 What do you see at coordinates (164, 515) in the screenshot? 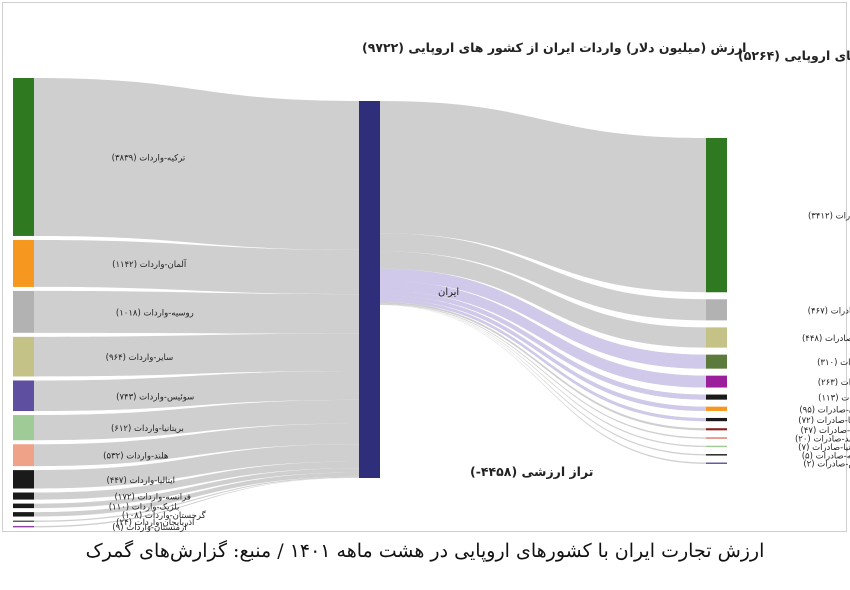
I see `import-10-label: گرجستان-واردات (۱۰۸)` at bounding box center [164, 515].